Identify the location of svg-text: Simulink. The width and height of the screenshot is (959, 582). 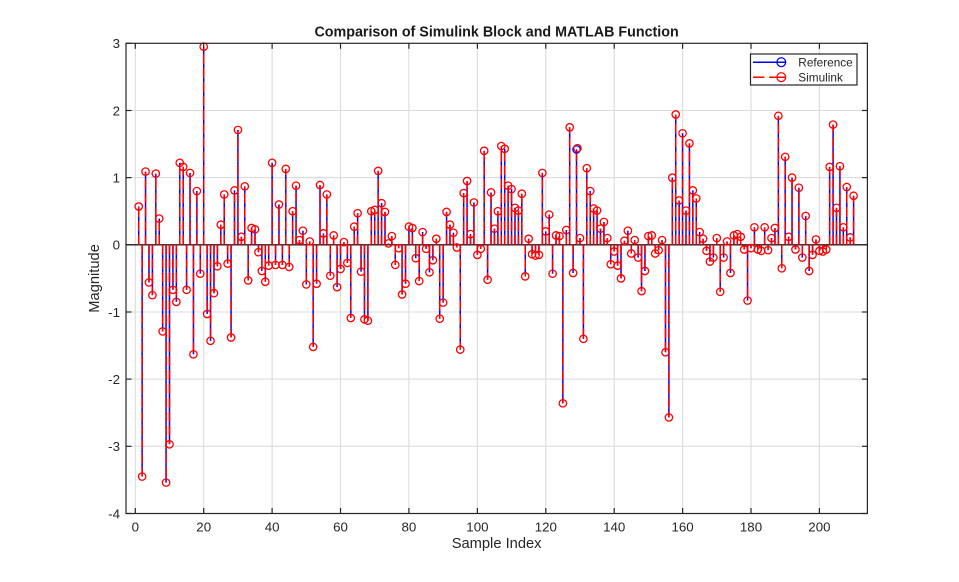
(820, 77).